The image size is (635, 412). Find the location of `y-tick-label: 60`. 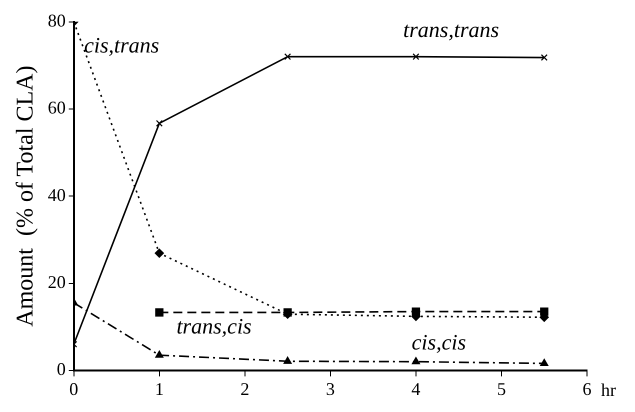

y-tick-label: 60 is located at coordinates (57, 108).